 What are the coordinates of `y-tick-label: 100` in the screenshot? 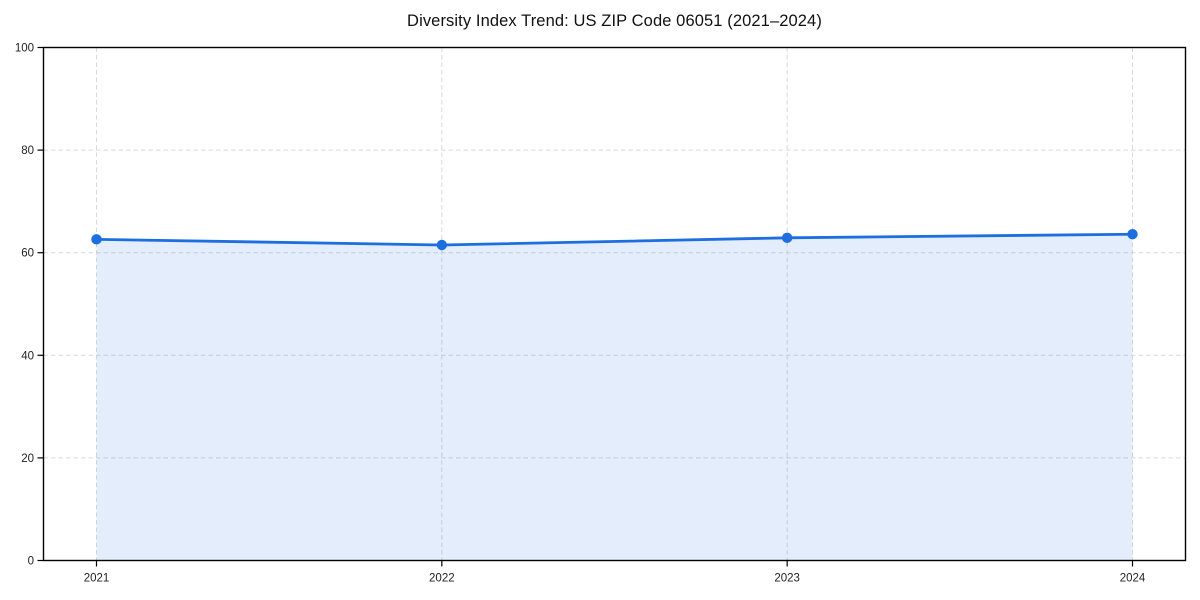 It's located at (24, 49).